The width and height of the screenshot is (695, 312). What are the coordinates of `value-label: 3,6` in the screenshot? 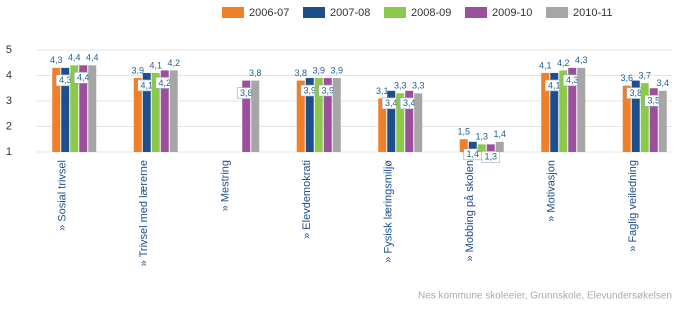 It's located at (626, 78).